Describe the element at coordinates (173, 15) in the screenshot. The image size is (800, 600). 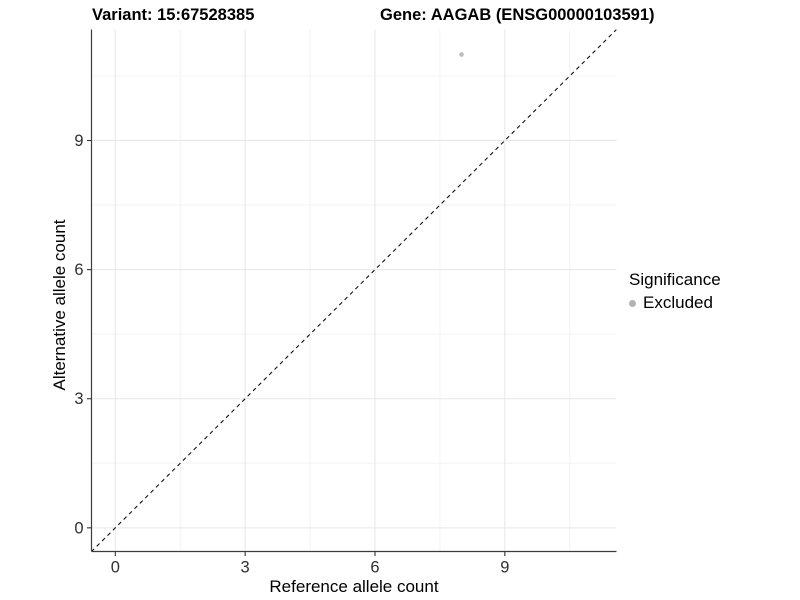
I see `variant-title: Variant: 15:67528385` at that location.